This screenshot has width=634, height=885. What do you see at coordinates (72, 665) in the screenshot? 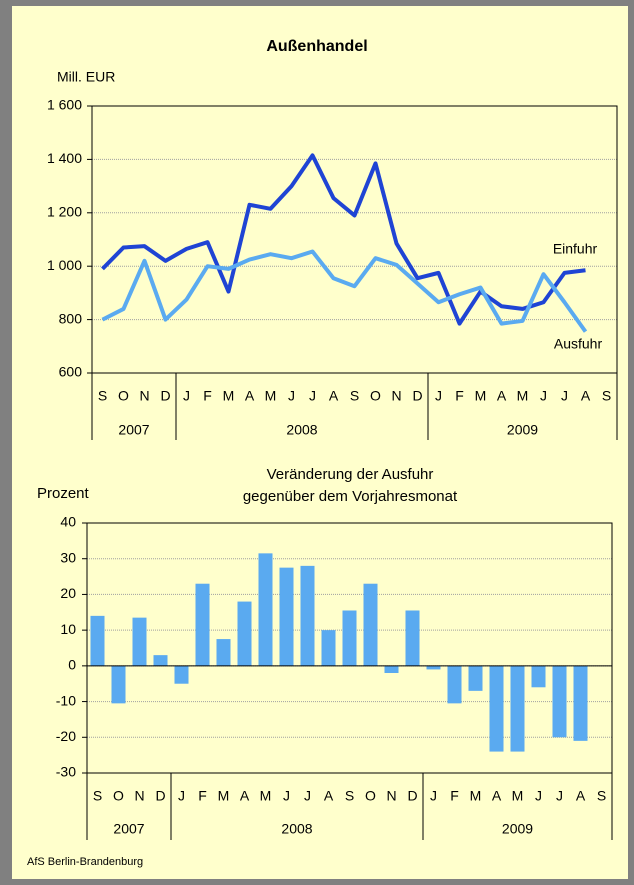
I see `y-tick-label: 0` at bounding box center [72, 665].